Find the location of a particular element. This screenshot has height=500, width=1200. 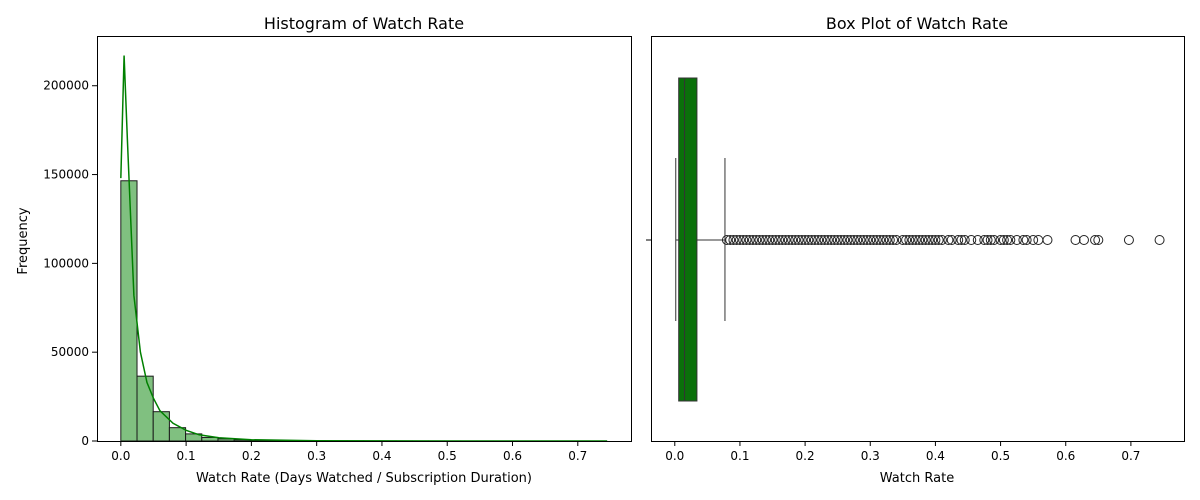

boxplot-title: Box Plot of Watch Rate is located at coordinates (917, 23).